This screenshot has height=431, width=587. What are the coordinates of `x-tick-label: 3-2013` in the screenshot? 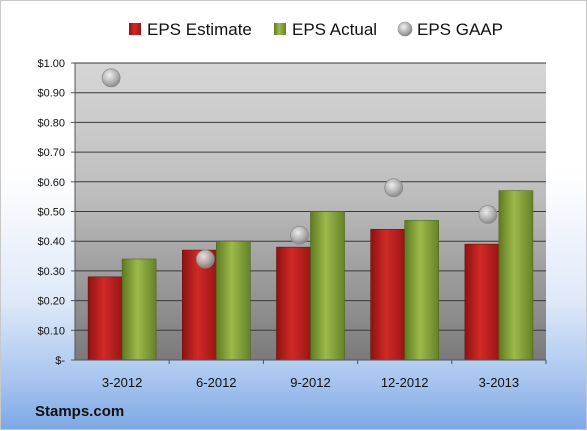 It's located at (499, 382).